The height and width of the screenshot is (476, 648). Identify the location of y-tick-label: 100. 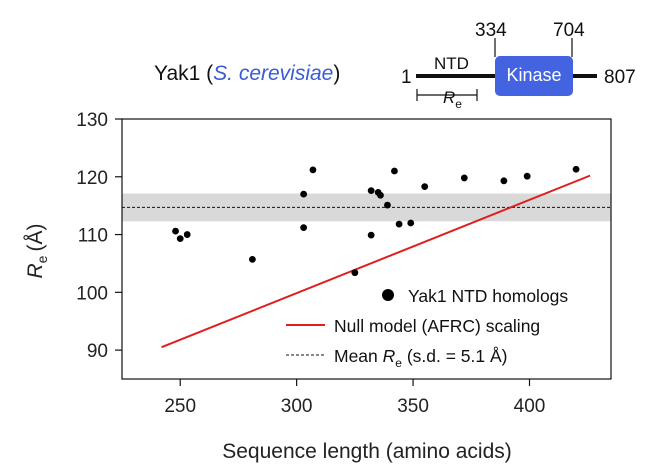
(92, 293).